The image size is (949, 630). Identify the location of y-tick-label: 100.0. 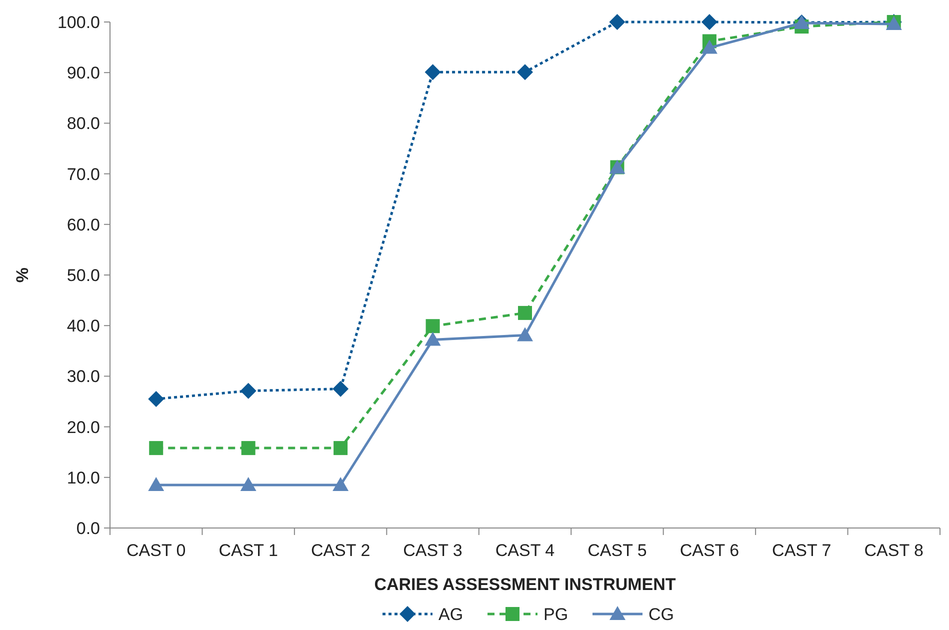
(78, 22).